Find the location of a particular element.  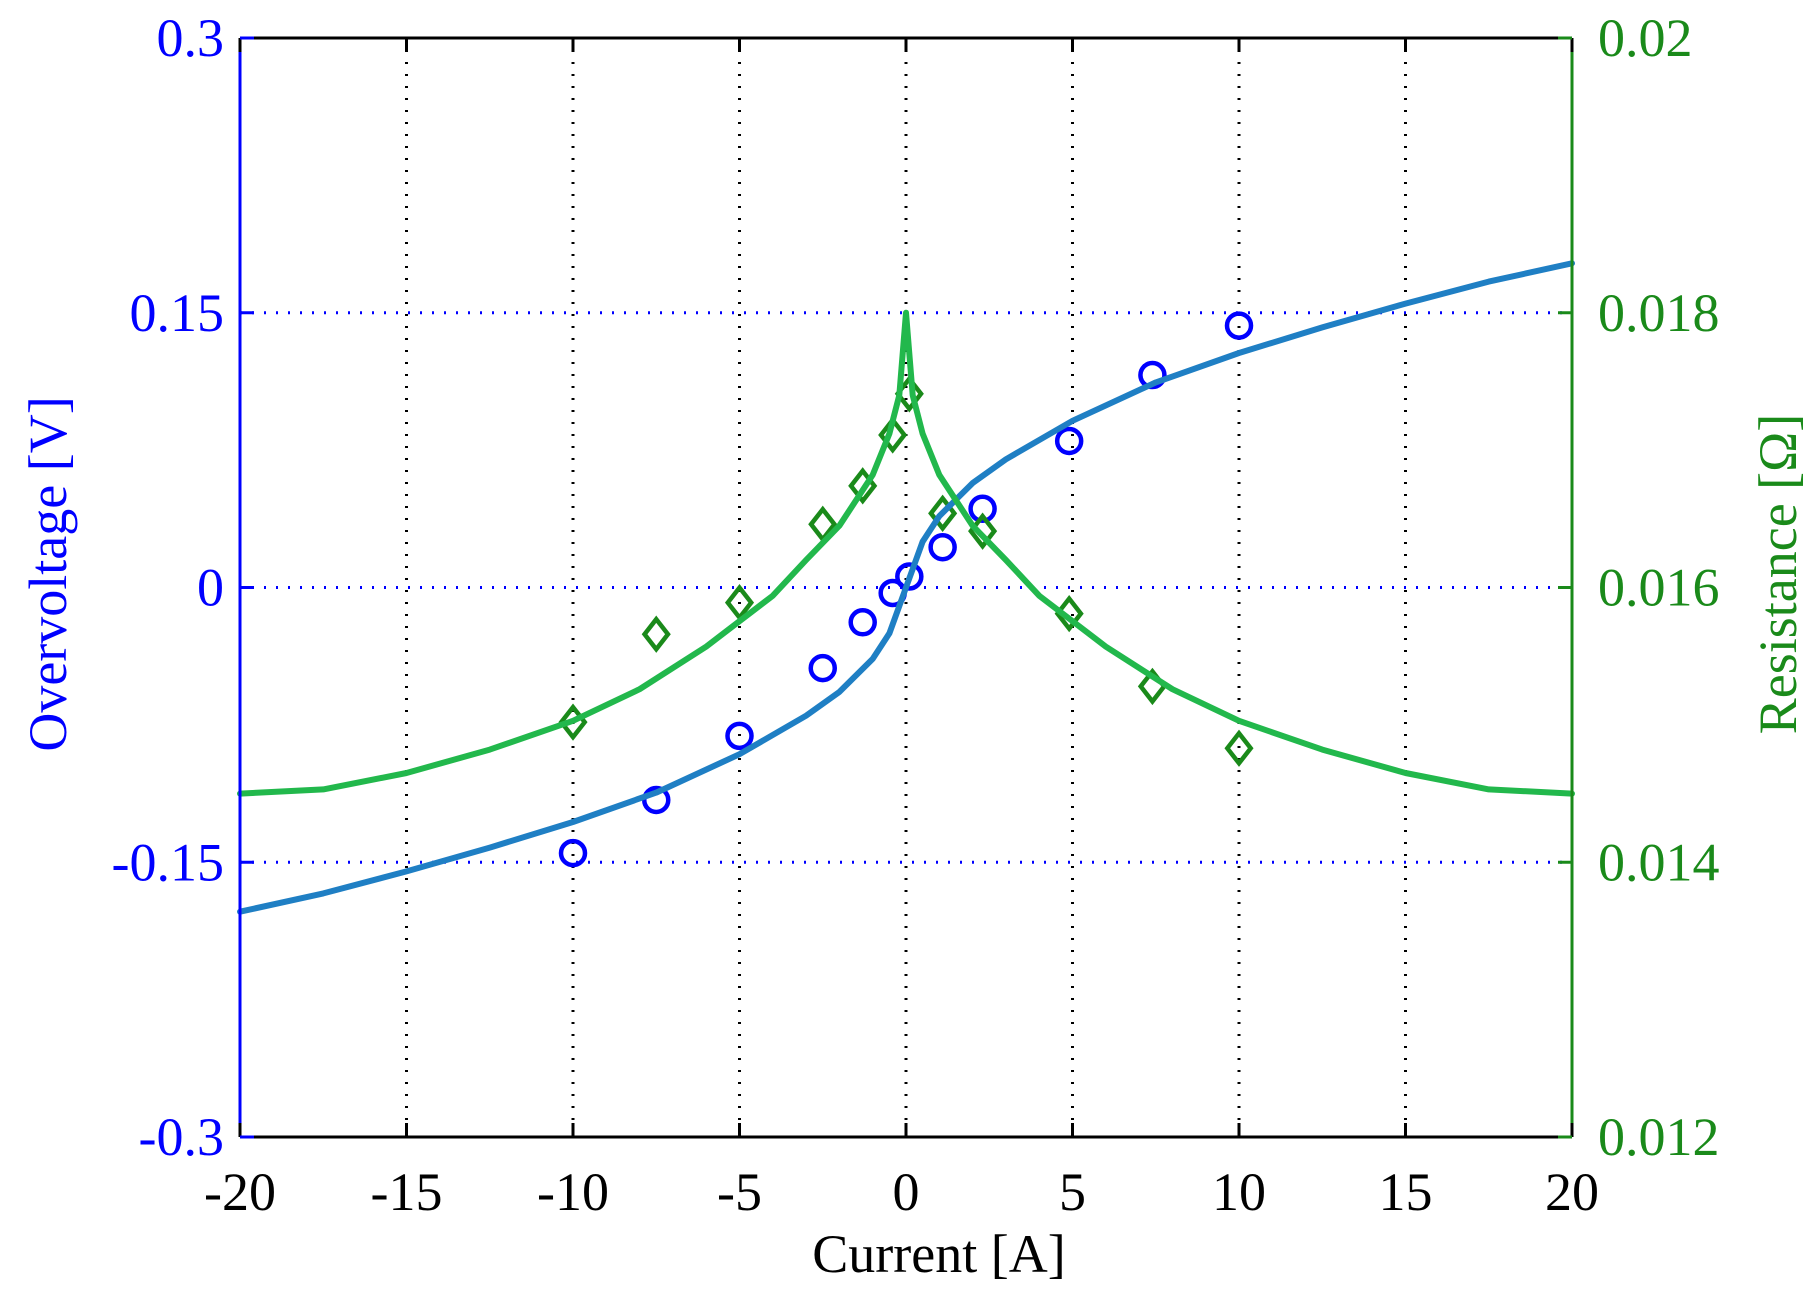

x-tick-label: -20 is located at coordinates (240, 1192).